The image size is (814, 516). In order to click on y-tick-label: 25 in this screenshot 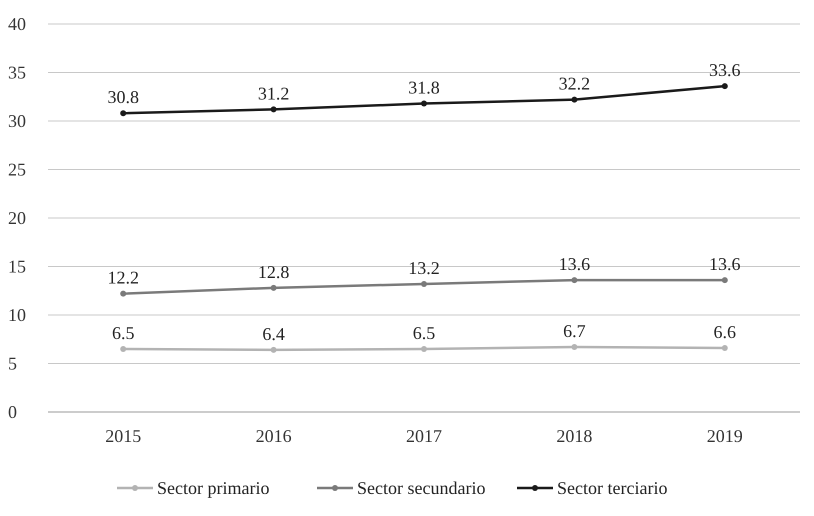, I will do `click(17, 170)`.